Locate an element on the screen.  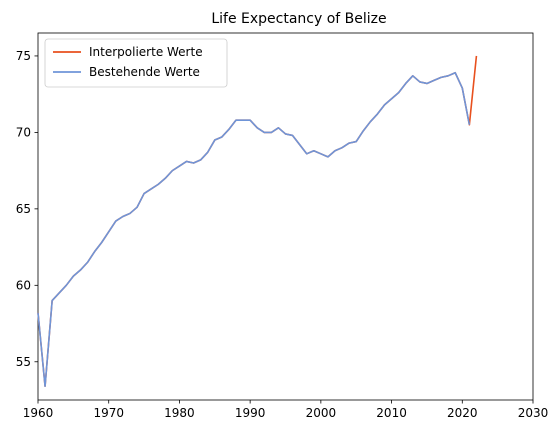
chart-title: Life Expectancy of Belize is located at coordinates (298, 19).